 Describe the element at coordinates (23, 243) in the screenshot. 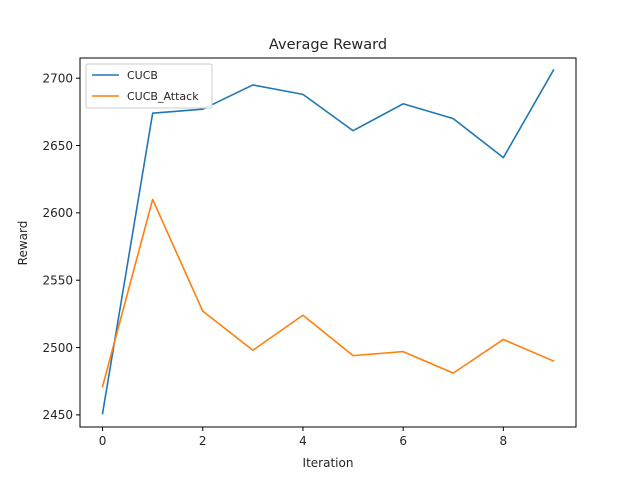

I see `y-axis-label: Reward` at that location.